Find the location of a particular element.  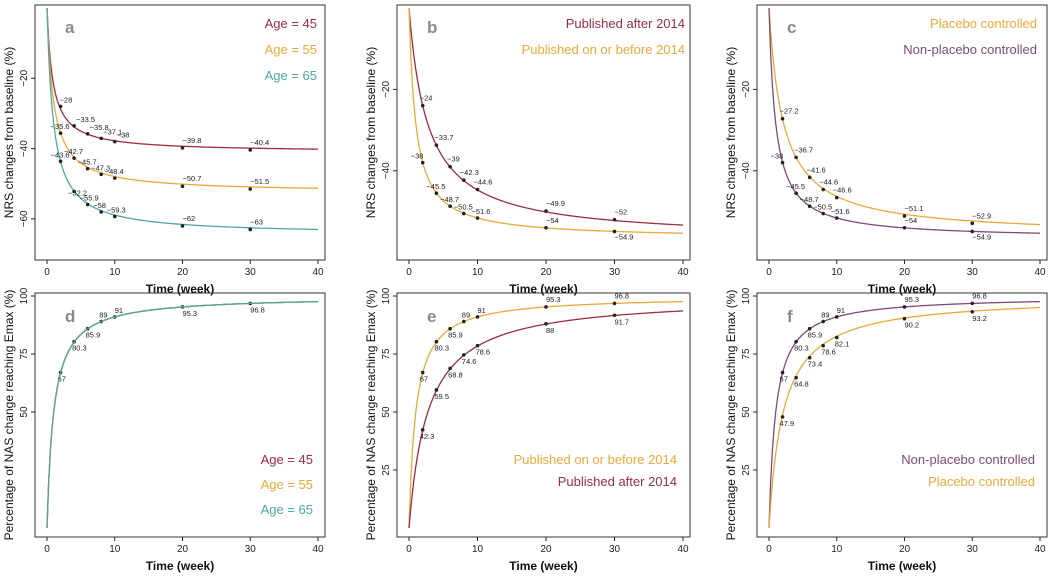

data-label: −54 is located at coordinates (552, 220).